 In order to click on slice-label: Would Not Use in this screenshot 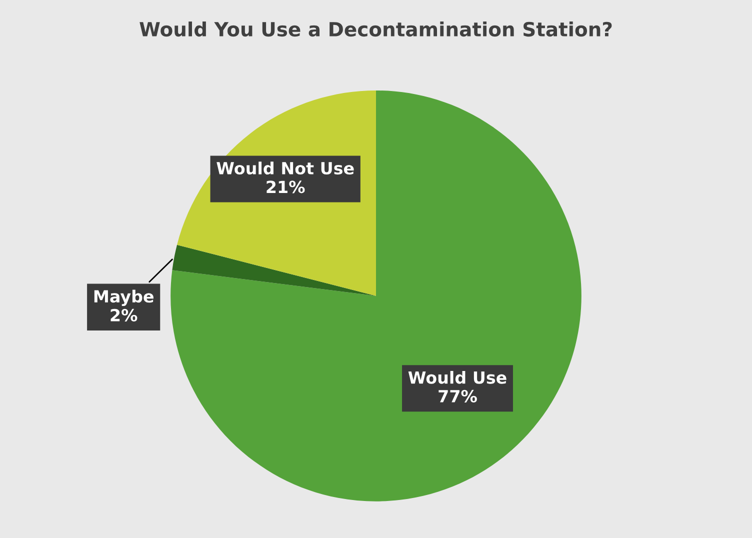, I will do `click(285, 168)`.